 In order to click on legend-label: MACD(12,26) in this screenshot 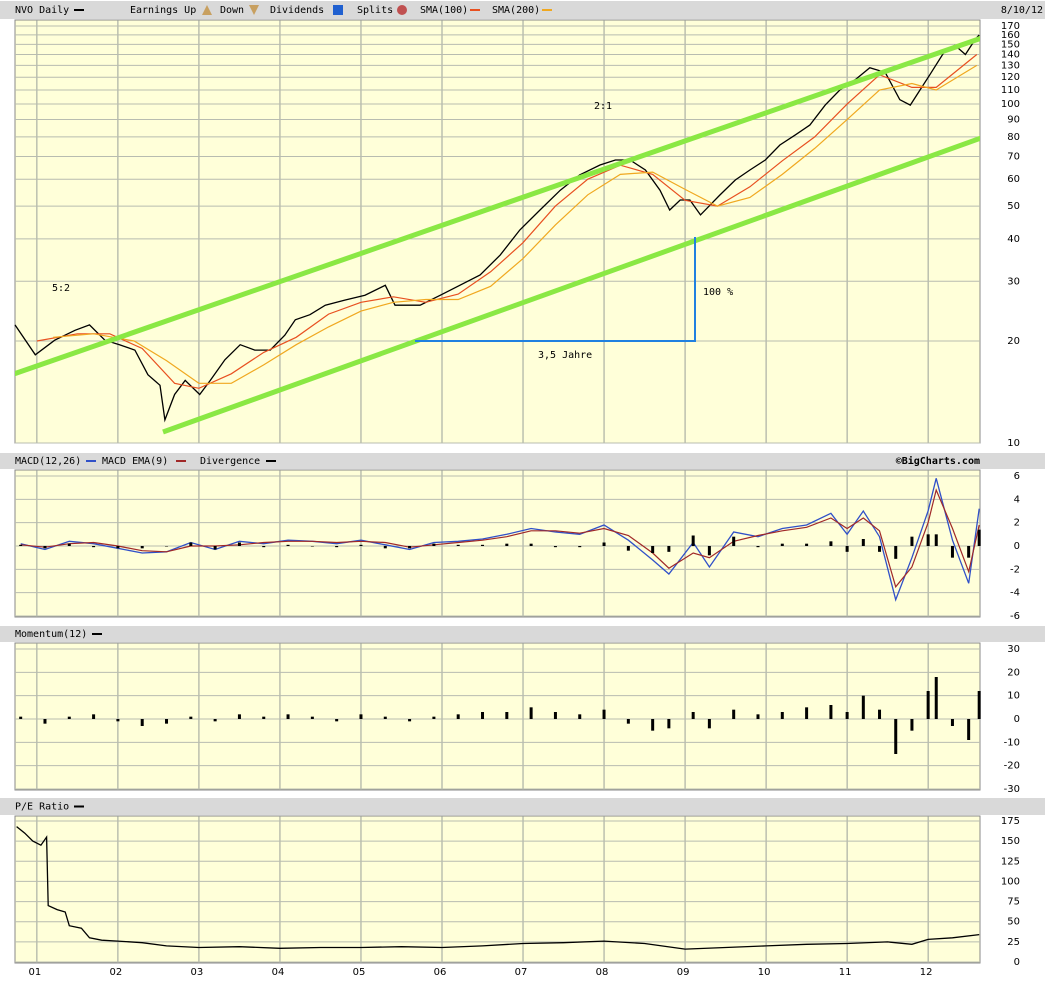, I will do `click(48, 461)`.